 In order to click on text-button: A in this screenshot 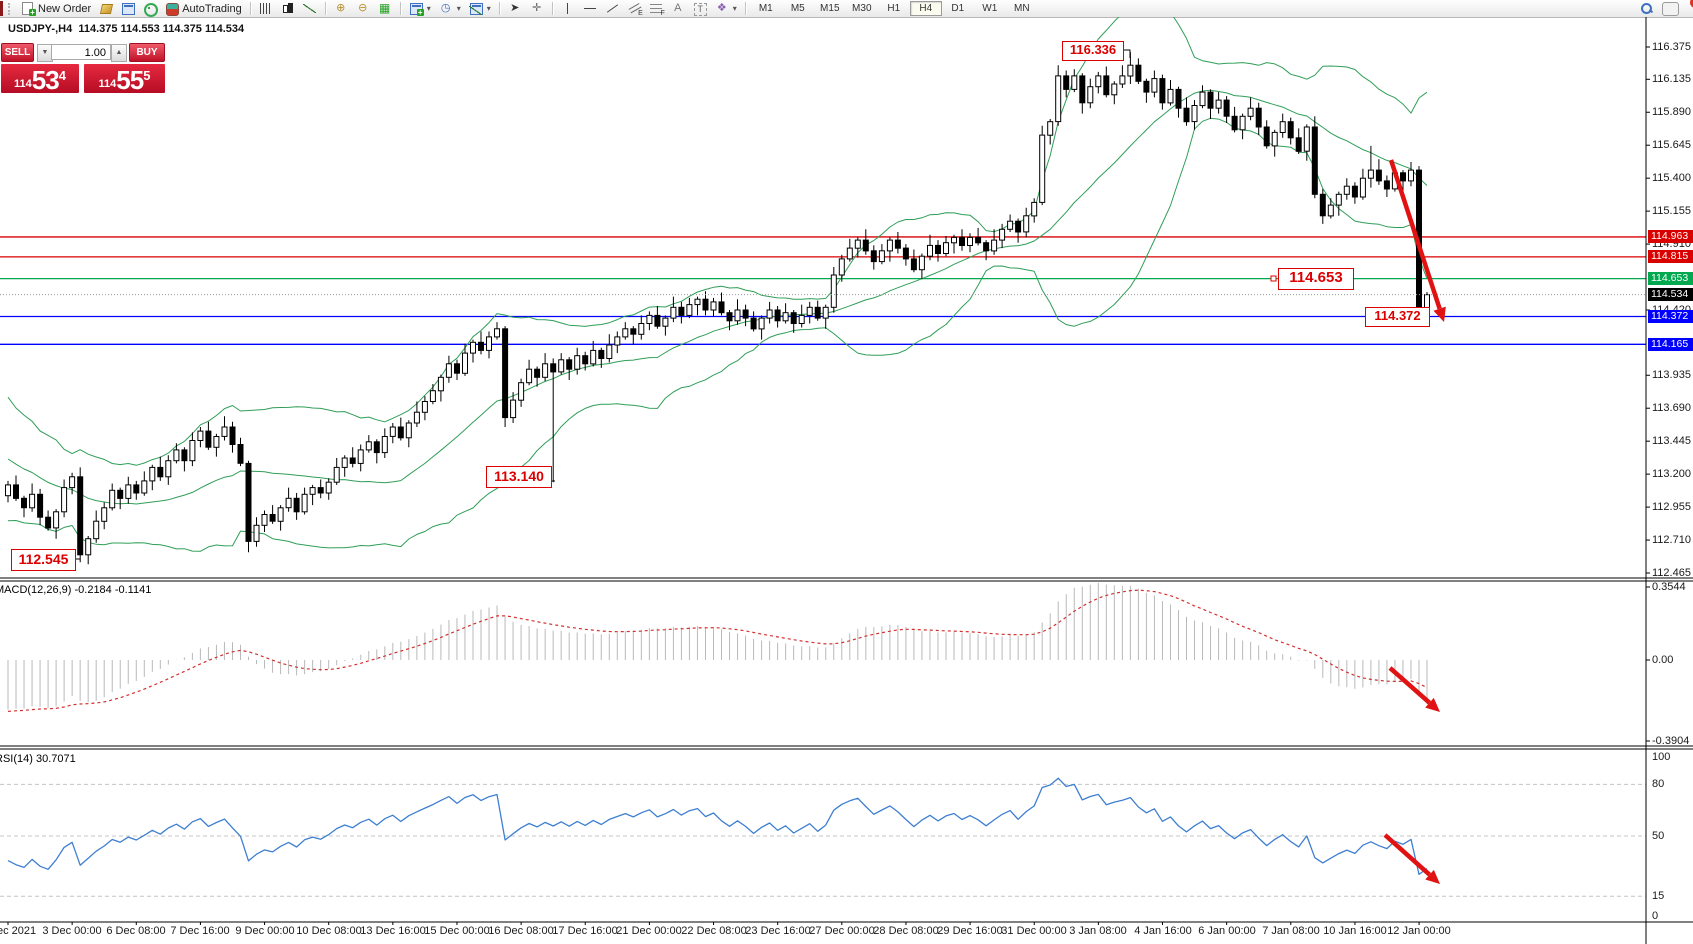, I will do `click(678, 8)`.